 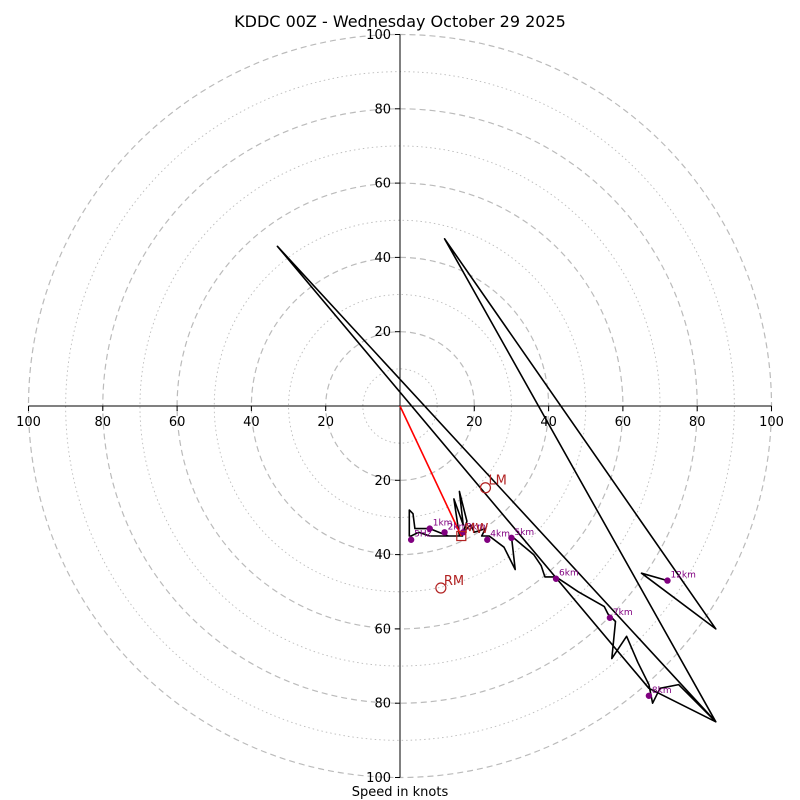 I want to click on mean-wind-square, so click(x=461, y=536).